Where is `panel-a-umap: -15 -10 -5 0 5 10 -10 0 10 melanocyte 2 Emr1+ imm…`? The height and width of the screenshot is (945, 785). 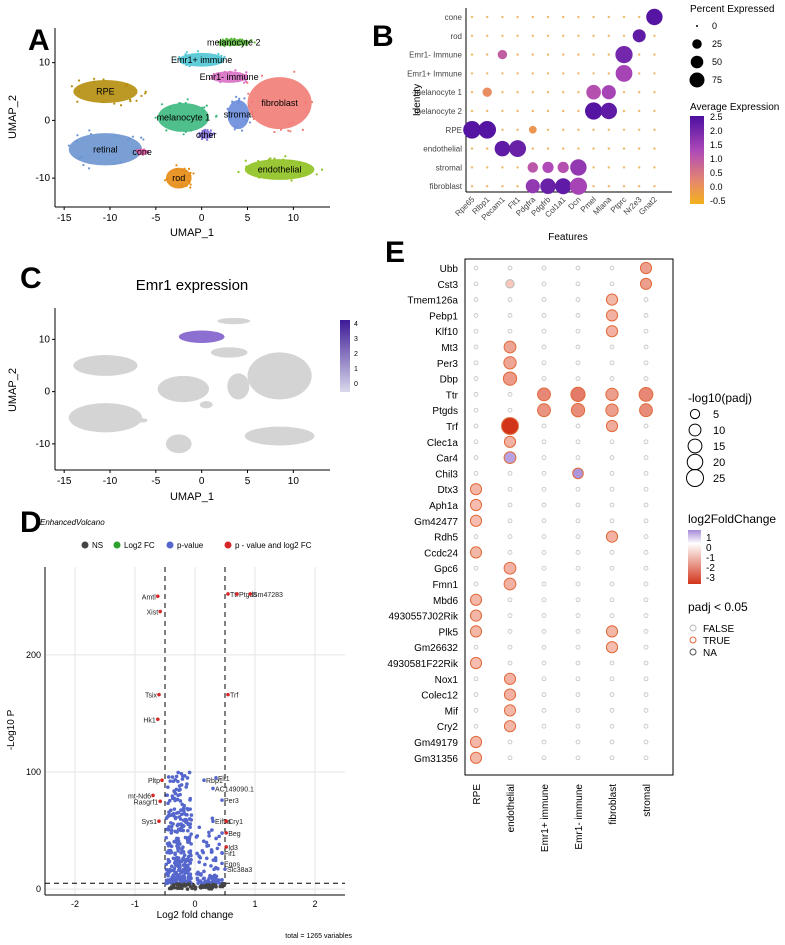
panel-a-umap: -15 -10 -5 0 5 10 -10 0 10 melanocyte 2 Emr1+ imm… is located at coordinates (168, 133).